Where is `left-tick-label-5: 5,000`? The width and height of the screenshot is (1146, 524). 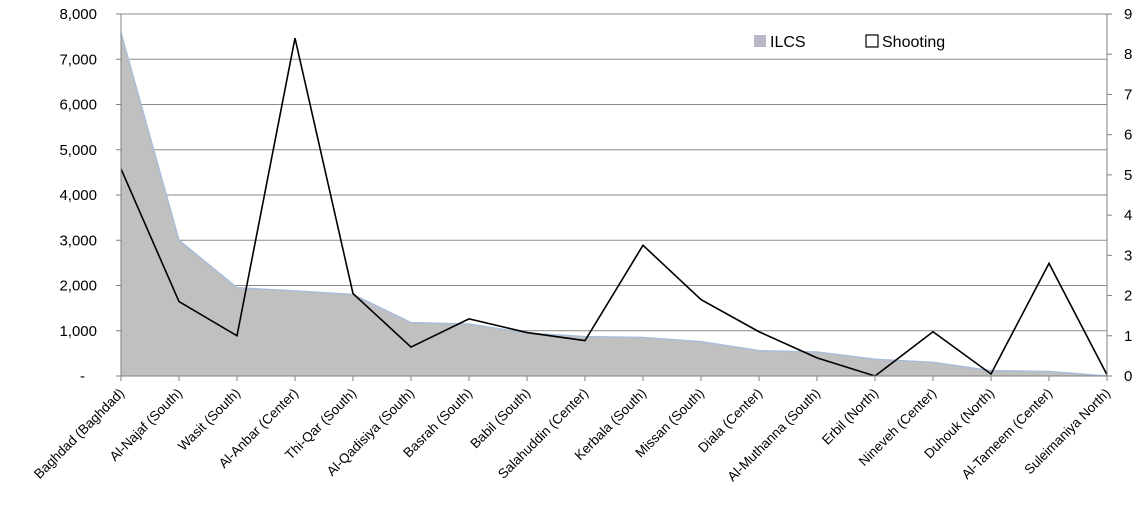 left-tick-label-5: 5,000 is located at coordinates (78, 150).